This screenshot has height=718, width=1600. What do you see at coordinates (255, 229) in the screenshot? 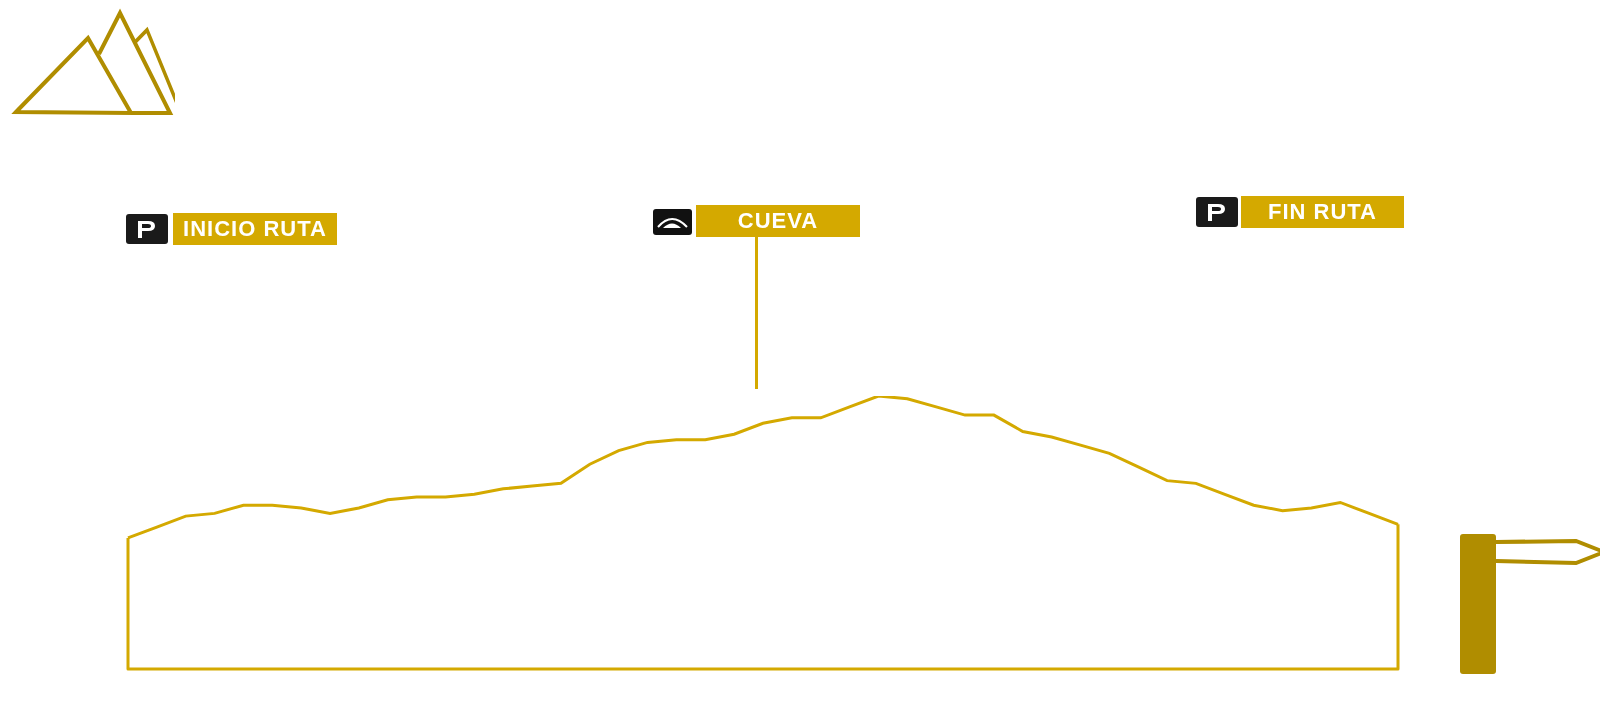
I see `text: INICIO RUTA` at bounding box center [255, 229].